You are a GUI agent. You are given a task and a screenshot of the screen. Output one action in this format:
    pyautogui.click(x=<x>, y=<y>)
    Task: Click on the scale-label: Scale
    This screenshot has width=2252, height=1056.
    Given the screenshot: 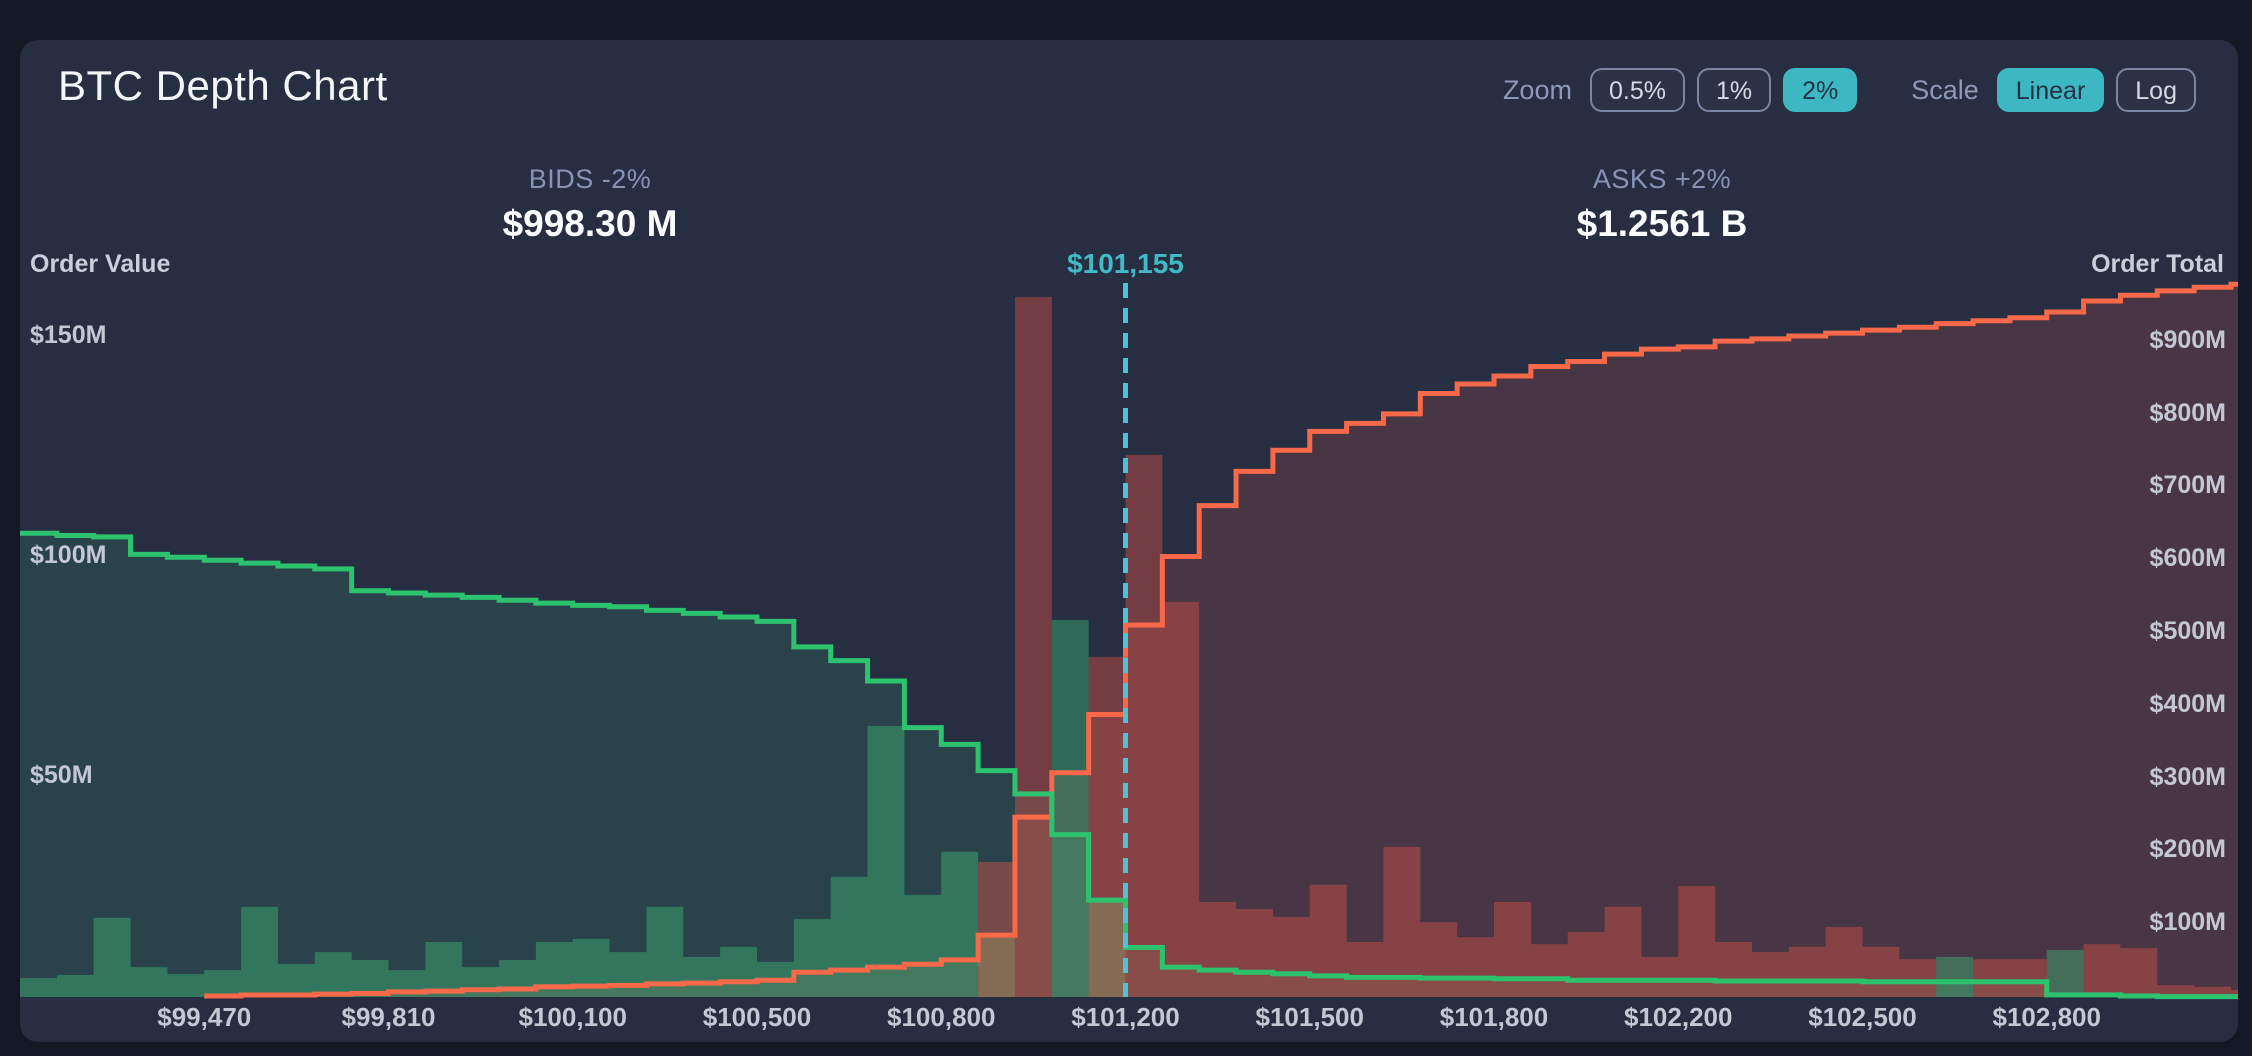 What is the action you would take?
    pyautogui.click(x=1945, y=89)
    